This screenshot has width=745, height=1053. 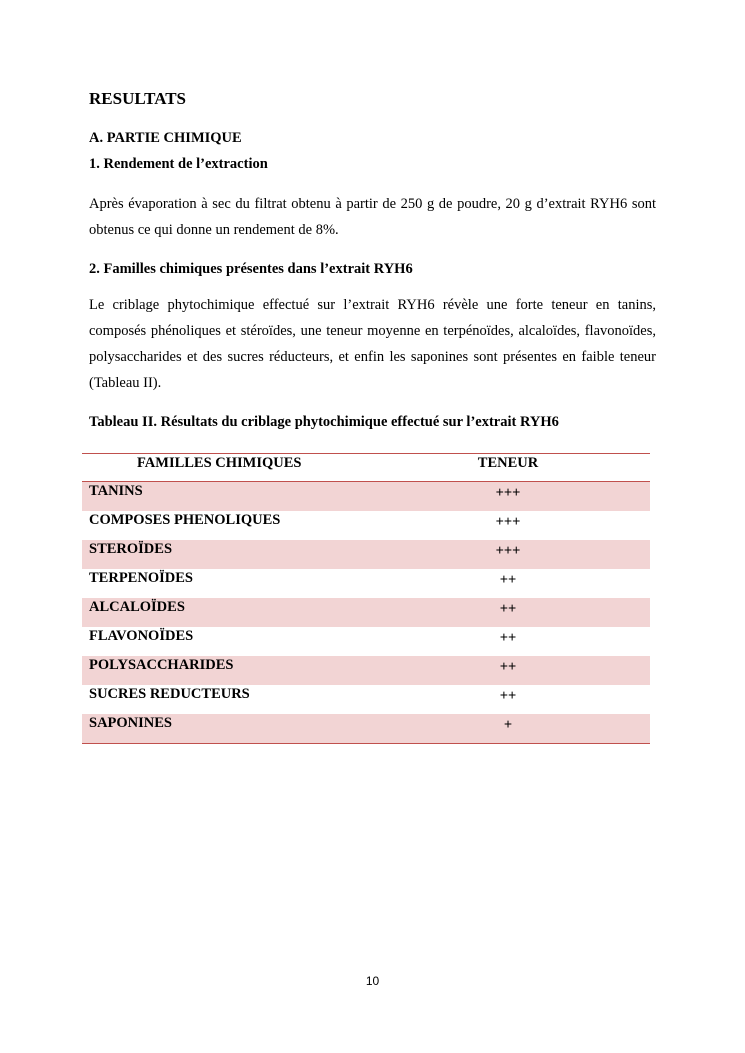 I want to click on famille-cell: TERPENOÏDES, so click(x=141, y=578).